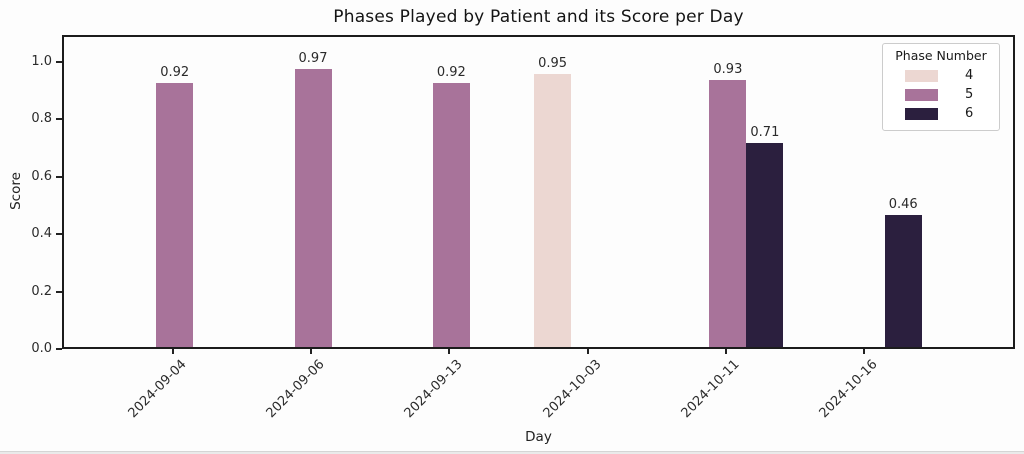 This screenshot has width=1024, height=454. I want to click on x-tick-label: 2024-09-13, so click(433, 389).